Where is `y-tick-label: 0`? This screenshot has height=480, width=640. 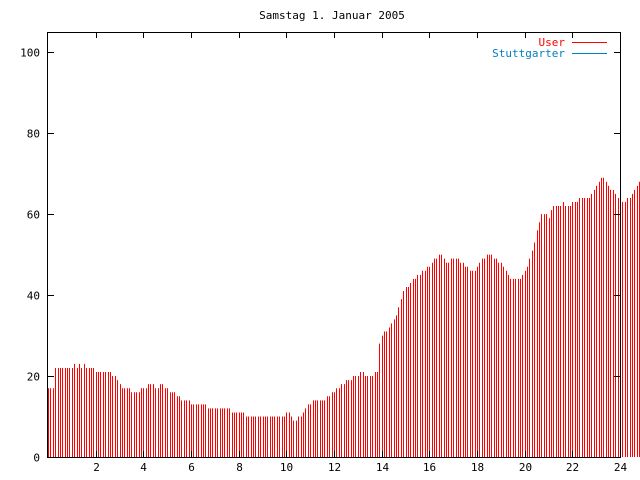
y-tick-label: 0 is located at coordinates (36, 458).